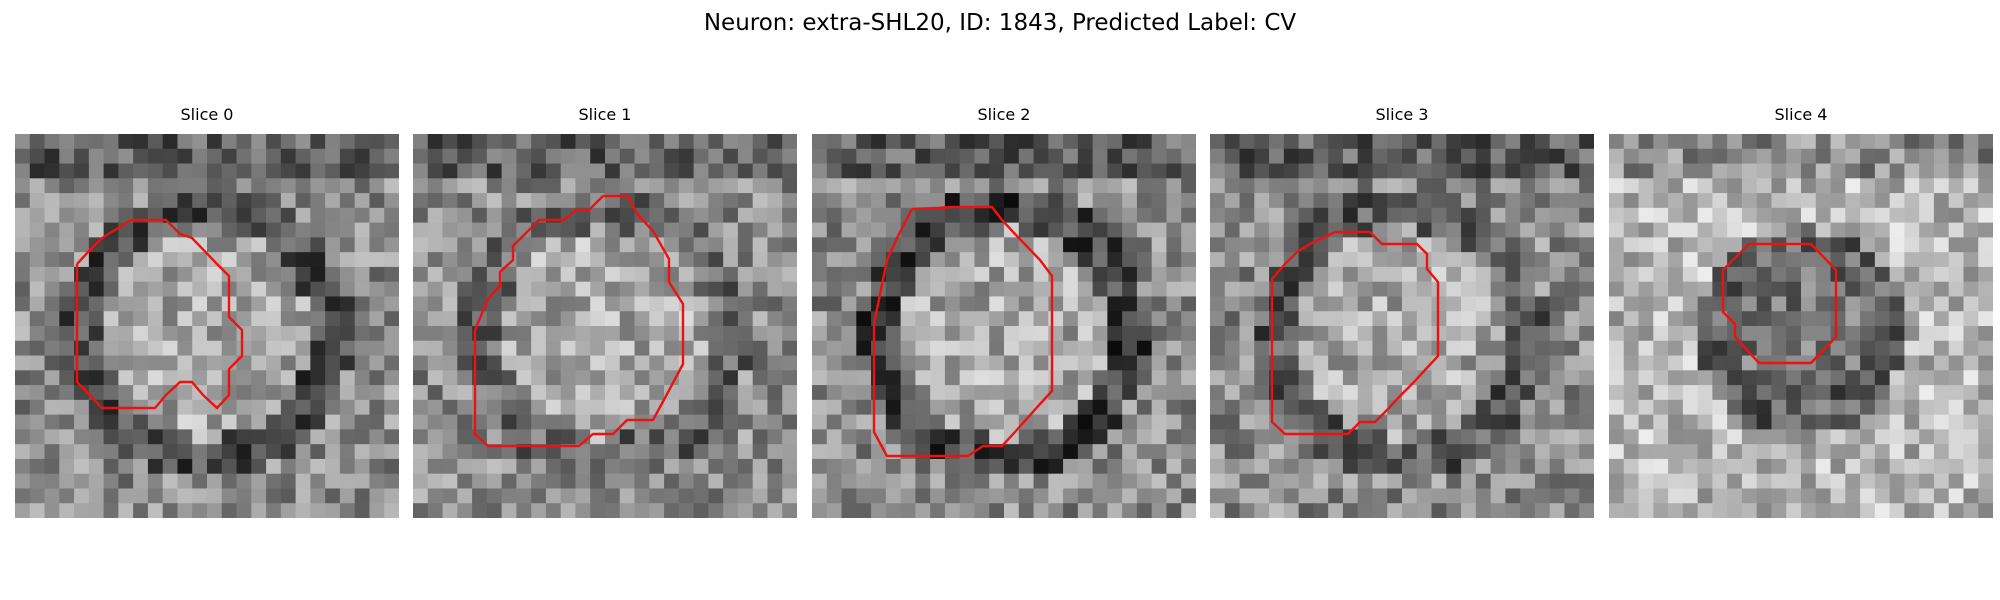  I want to click on slice-panel-3: Slice 3, so click(1402, 311).